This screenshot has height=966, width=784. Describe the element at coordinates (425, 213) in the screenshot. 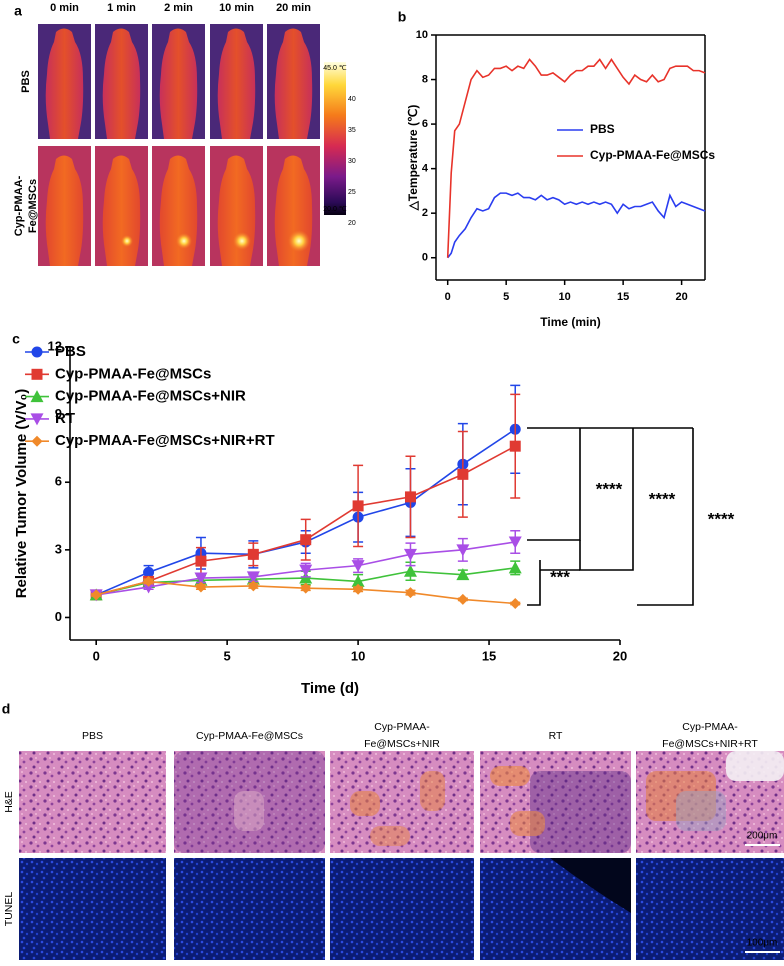

I see `y-tick-label: 2` at that location.